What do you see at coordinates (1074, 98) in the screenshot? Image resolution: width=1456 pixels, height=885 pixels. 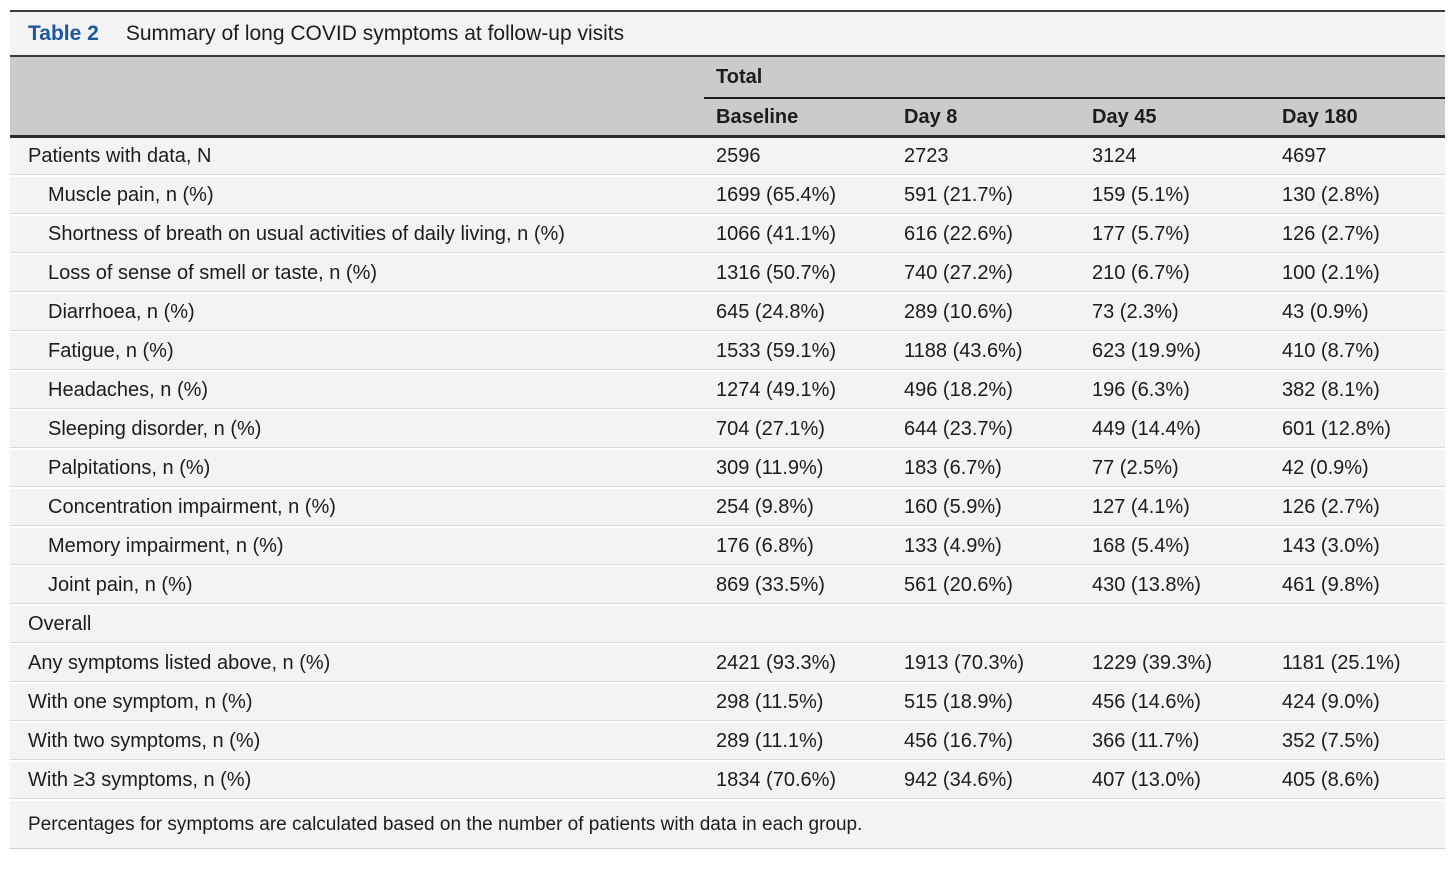 I see `header-group-underline` at bounding box center [1074, 98].